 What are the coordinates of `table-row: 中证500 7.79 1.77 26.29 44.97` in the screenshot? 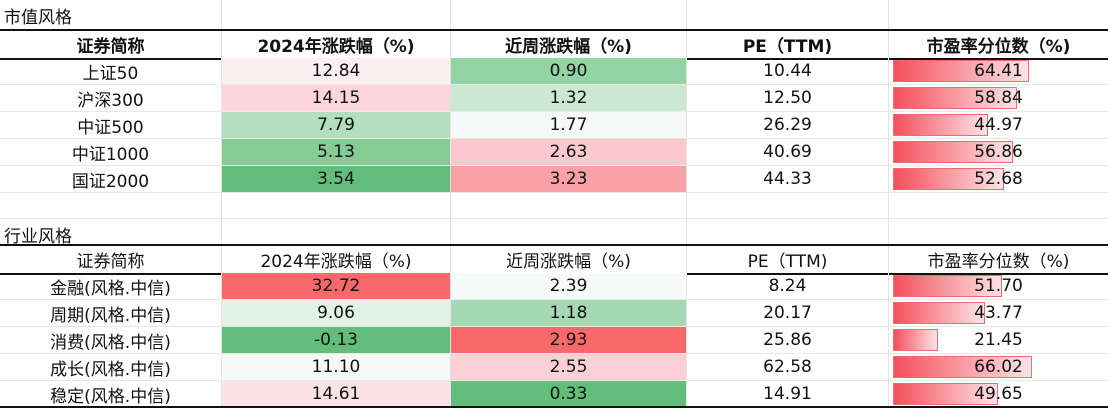 It's located at (554, 125).